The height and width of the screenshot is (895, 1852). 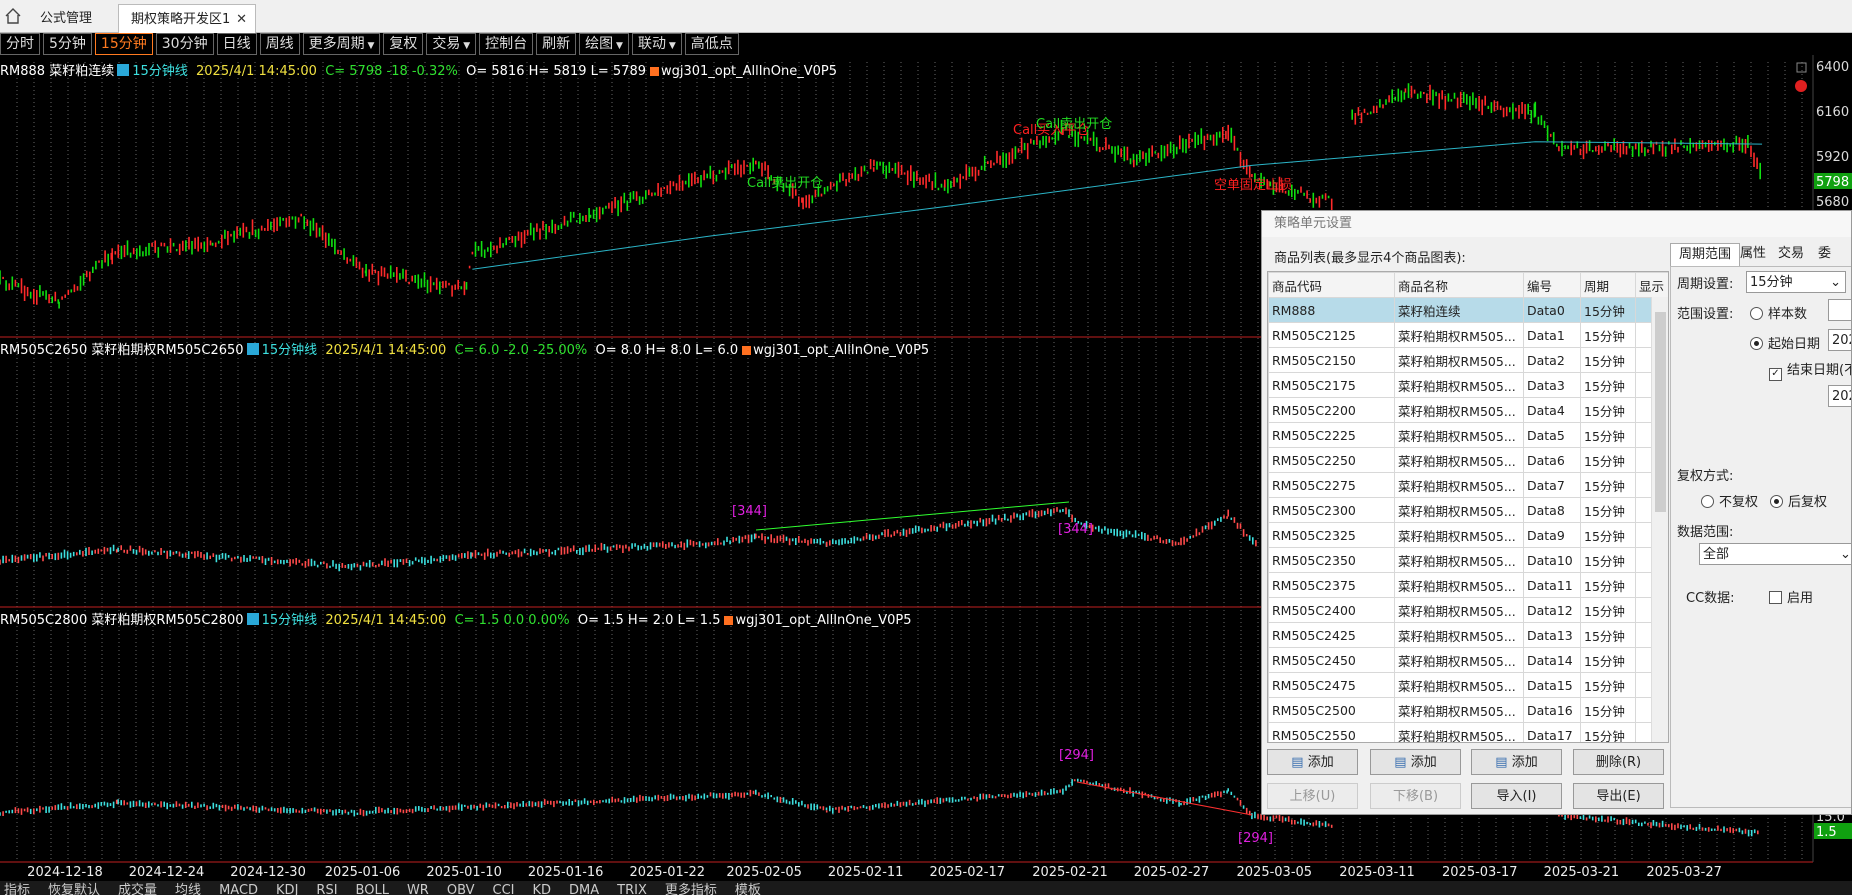 I want to click on dialog-button: 删除(R), so click(x=1618, y=762).